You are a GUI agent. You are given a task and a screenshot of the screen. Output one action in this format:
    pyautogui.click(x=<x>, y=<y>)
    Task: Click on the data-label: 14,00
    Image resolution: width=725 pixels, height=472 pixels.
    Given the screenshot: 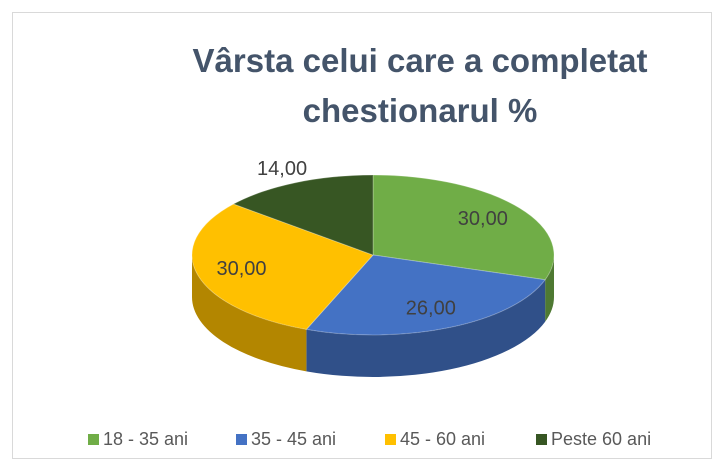 What is the action you would take?
    pyautogui.click(x=282, y=169)
    